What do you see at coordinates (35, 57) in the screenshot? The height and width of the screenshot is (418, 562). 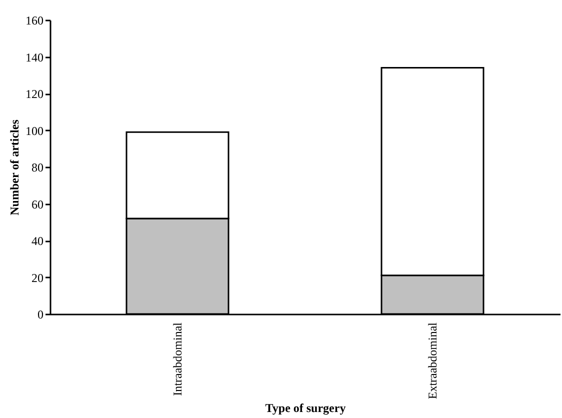 I see `y-tick-label: 140` at bounding box center [35, 57].